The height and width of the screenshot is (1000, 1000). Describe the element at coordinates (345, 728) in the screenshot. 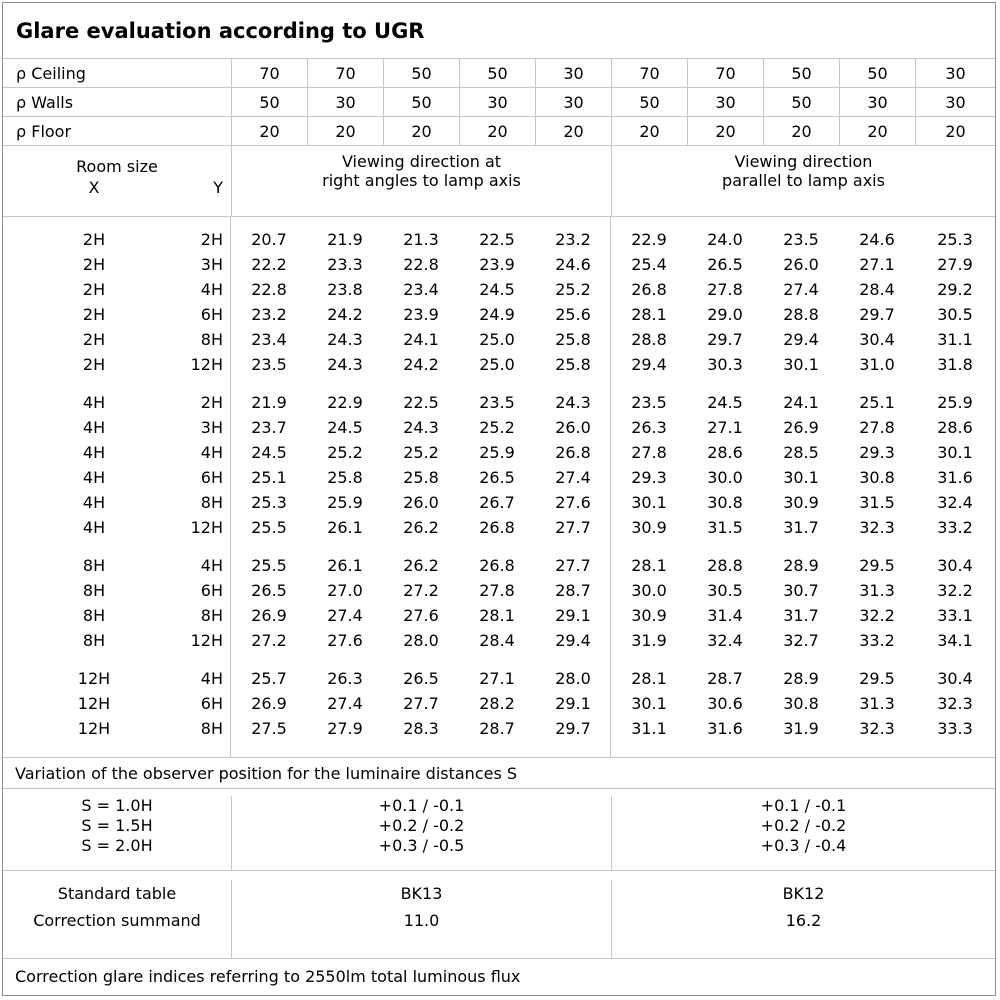

I see `ugr-value-cell: 27.9` at that location.